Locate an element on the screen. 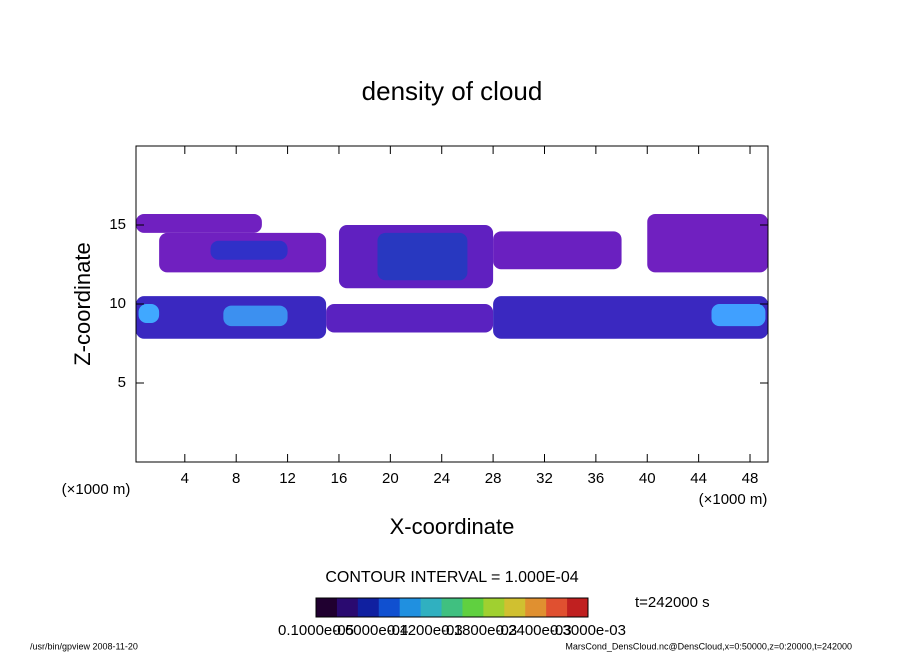 The height and width of the screenshot is (654, 904). time-label: t=242000 s is located at coordinates (672, 602).